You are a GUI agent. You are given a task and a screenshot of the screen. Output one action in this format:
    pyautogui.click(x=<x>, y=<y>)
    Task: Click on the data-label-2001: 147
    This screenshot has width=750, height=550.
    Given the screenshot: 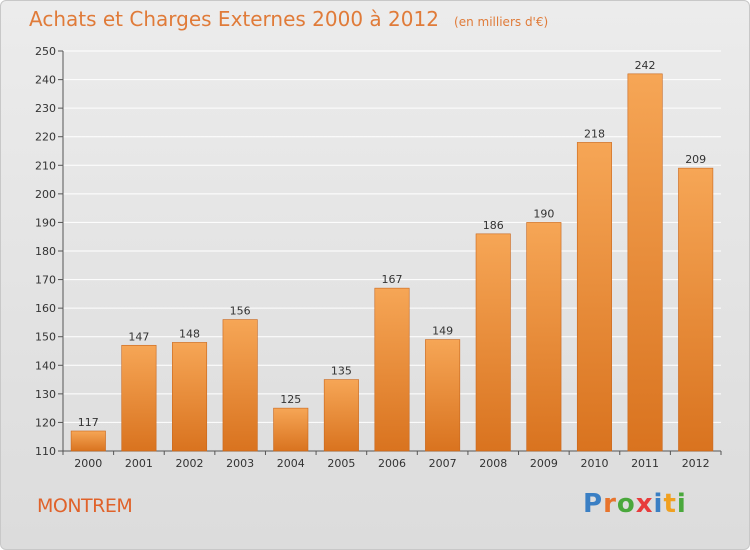 What is the action you would take?
    pyautogui.click(x=138, y=336)
    